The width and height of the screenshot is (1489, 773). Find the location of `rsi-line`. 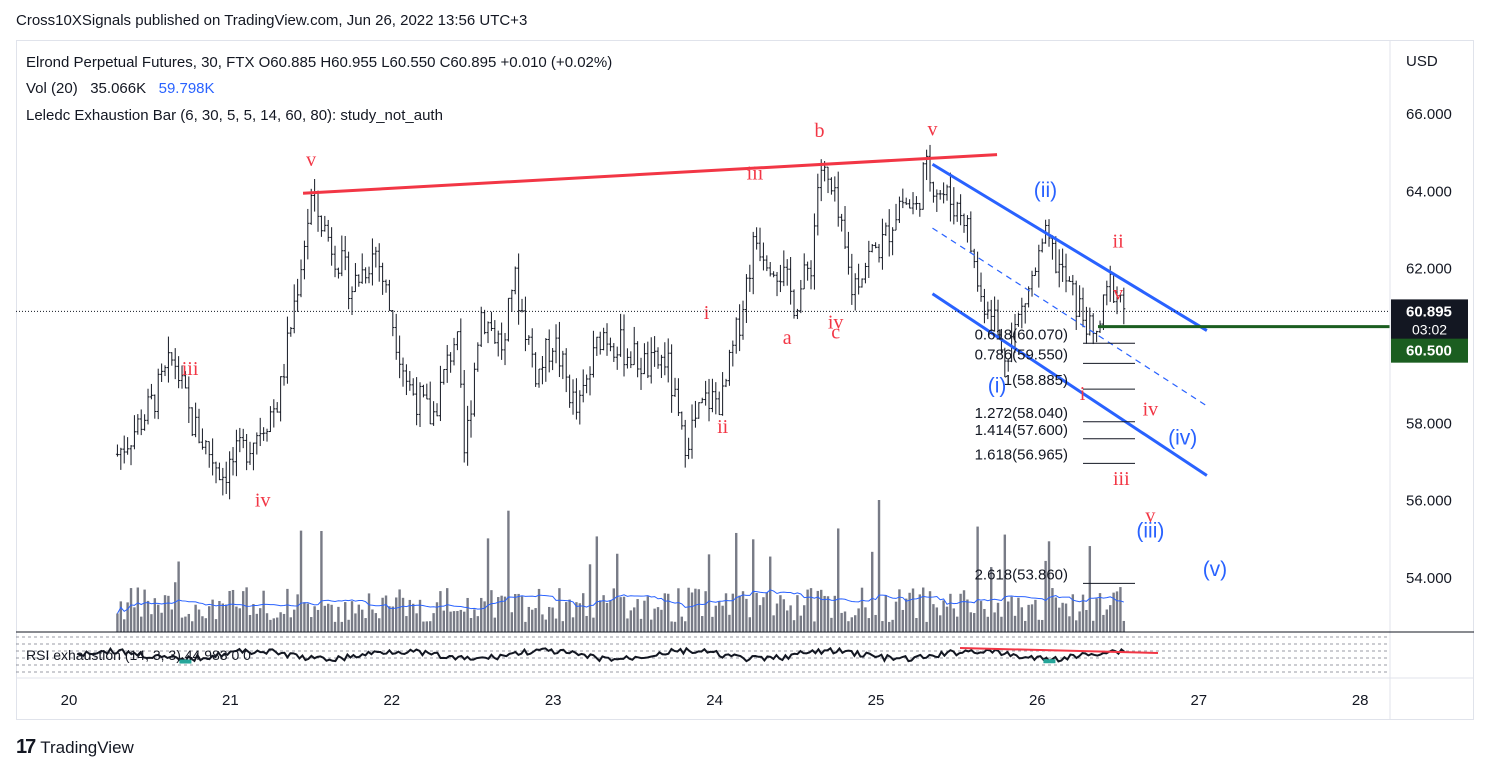

rsi-line is located at coordinates (601, 655).